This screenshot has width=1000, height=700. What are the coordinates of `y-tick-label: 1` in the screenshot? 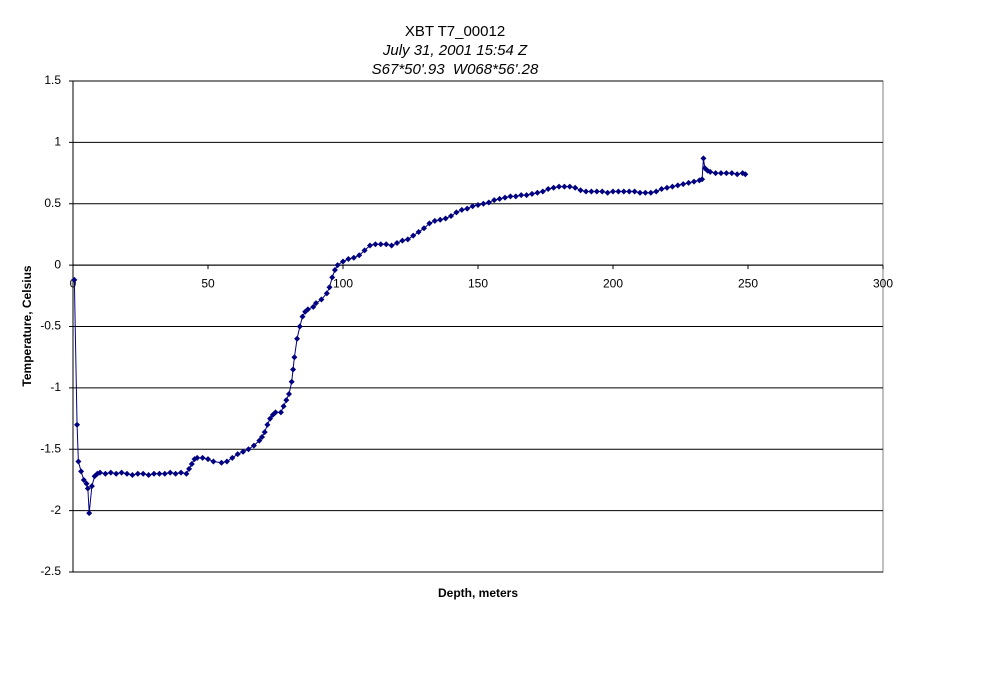 It's located at (57, 142).